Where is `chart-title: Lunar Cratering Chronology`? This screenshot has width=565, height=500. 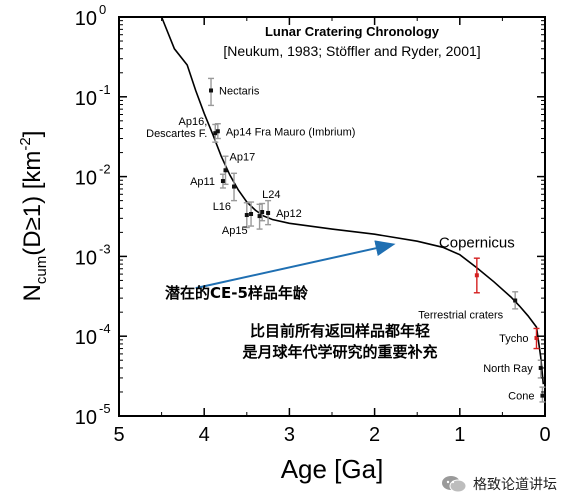
chart-title: Lunar Cratering Chronology is located at coordinates (352, 31).